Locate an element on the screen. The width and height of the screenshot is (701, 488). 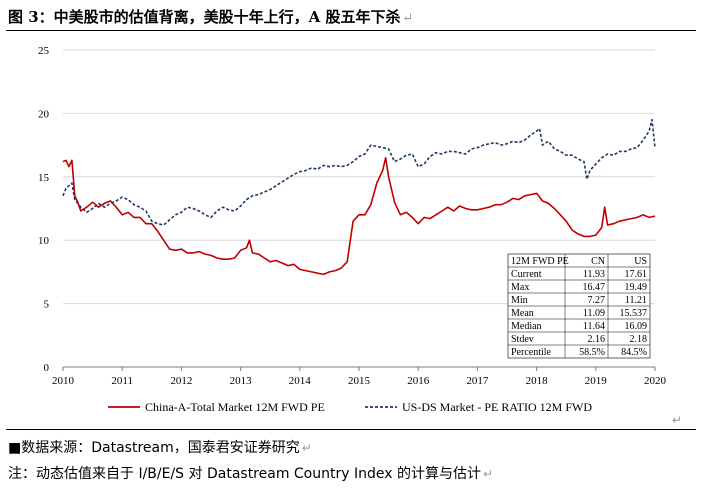
x-tick-label: 2011 is located at coordinates (122, 381).